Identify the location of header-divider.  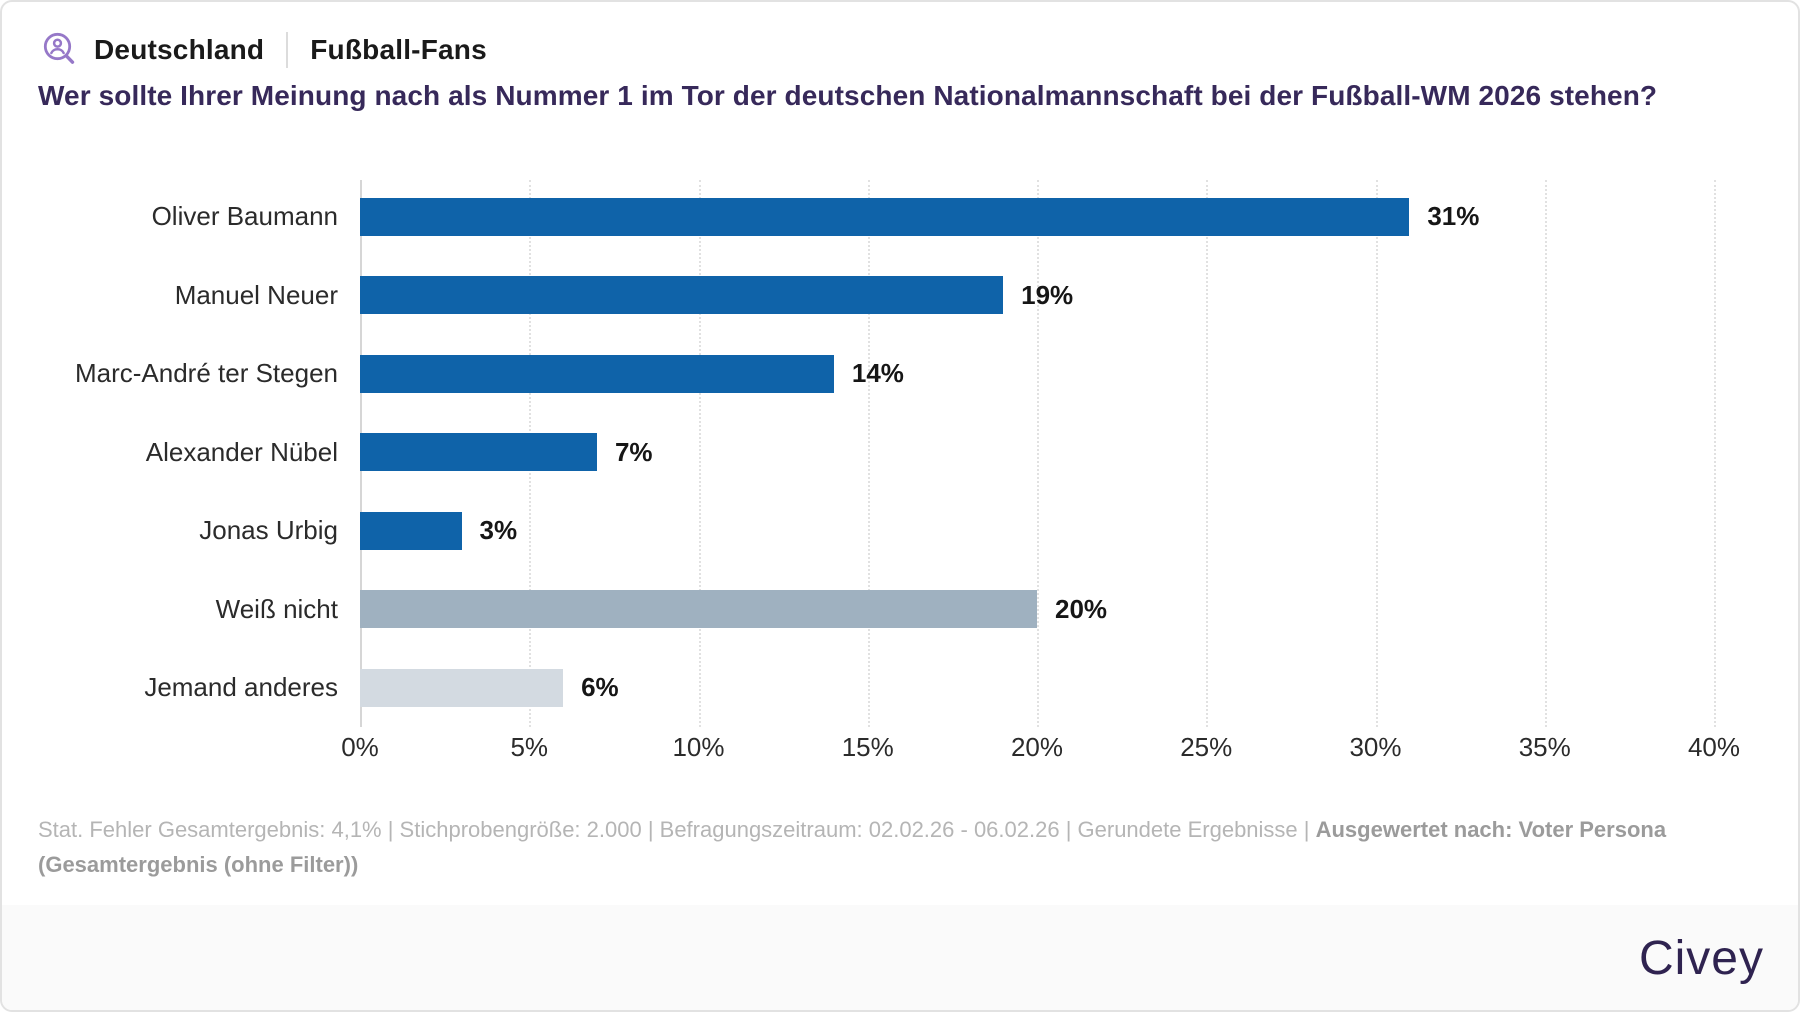
(287, 50).